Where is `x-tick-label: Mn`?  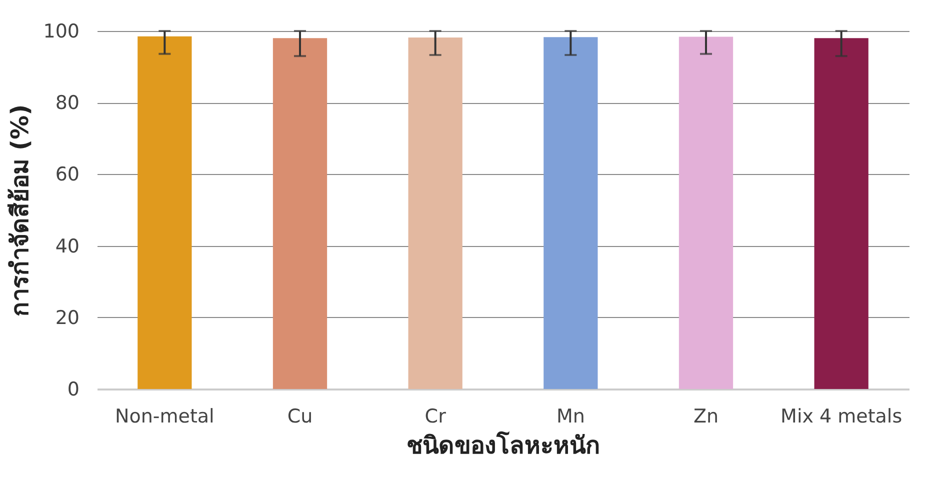 x-tick-label: Mn is located at coordinates (570, 417).